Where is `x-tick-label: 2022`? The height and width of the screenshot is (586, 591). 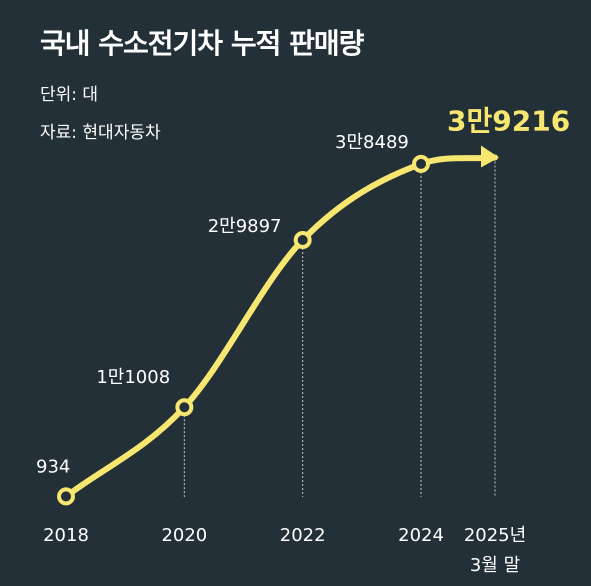 x-tick-label: 2022 is located at coordinates (303, 535).